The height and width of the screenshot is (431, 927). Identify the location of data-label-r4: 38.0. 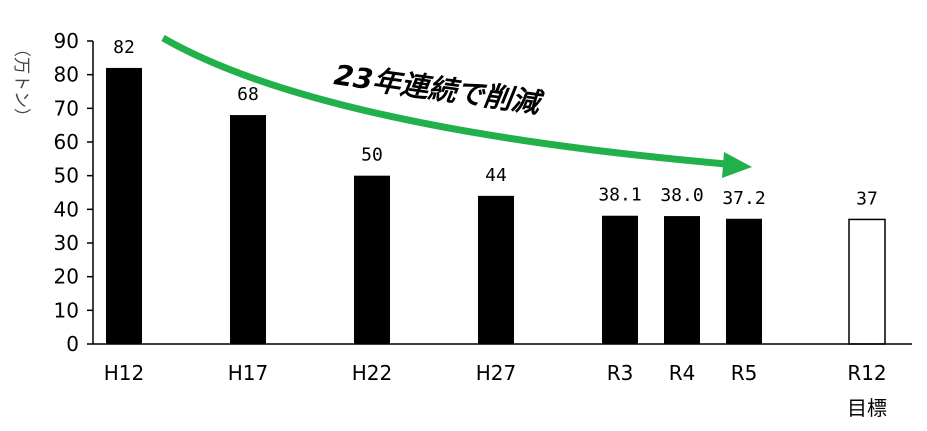
(681, 195).